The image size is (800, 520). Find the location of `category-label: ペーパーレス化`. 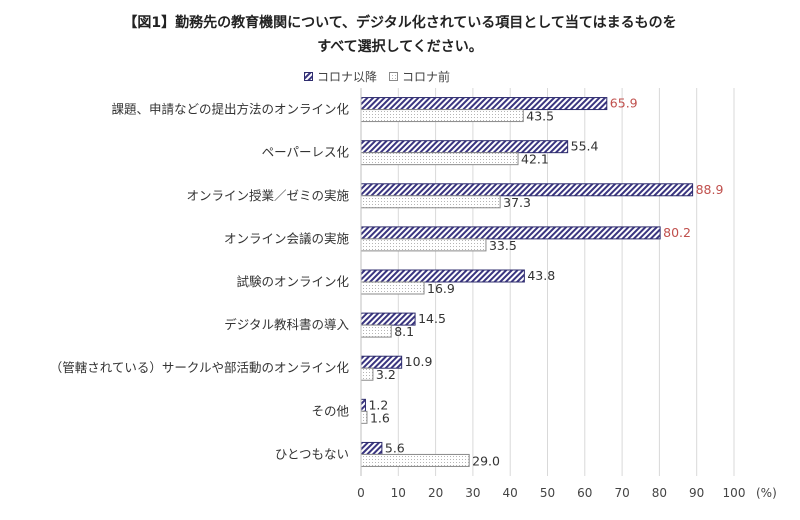

category-label: ペーパーレス化 is located at coordinates (306, 152).